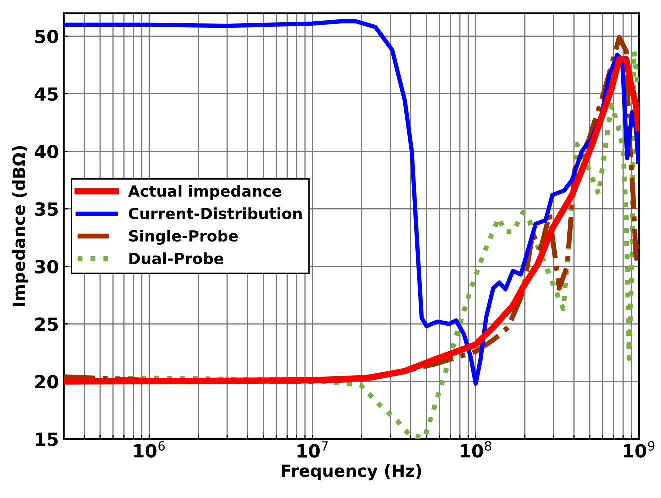 The width and height of the screenshot is (661, 498). What do you see at coordinates (313, 450) in the screenshot?
I see `x-tick-label: 10$^{7}$` at bounding box center [313, 450].